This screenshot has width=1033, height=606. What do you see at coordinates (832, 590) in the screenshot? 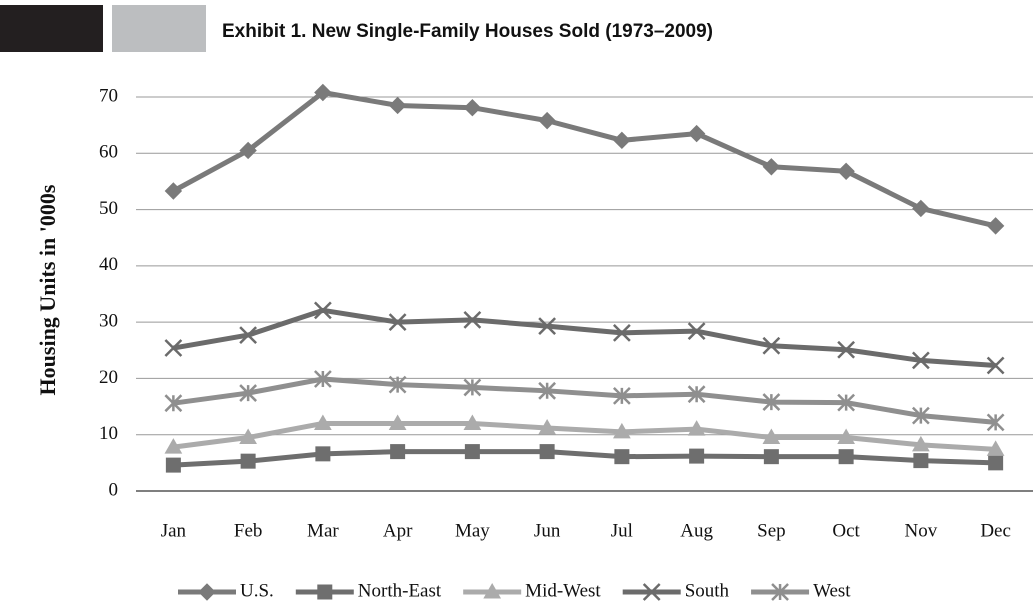
I see `legend-label: West` at bounding box center [832, 590].